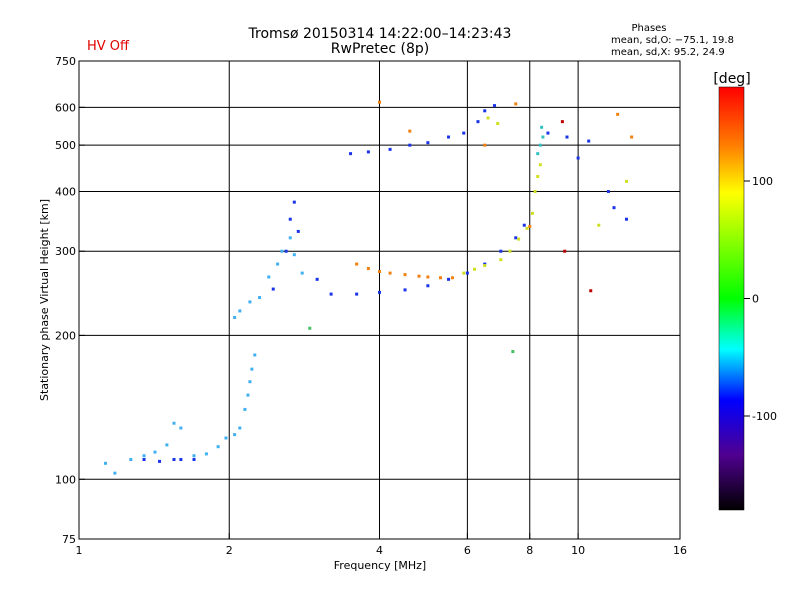 This screenshot has width=800, height=600. What do you see at coordinates (79, 550) in the screenshot?
I see `x-tick-label: 1` at bounding box center [79, 550].